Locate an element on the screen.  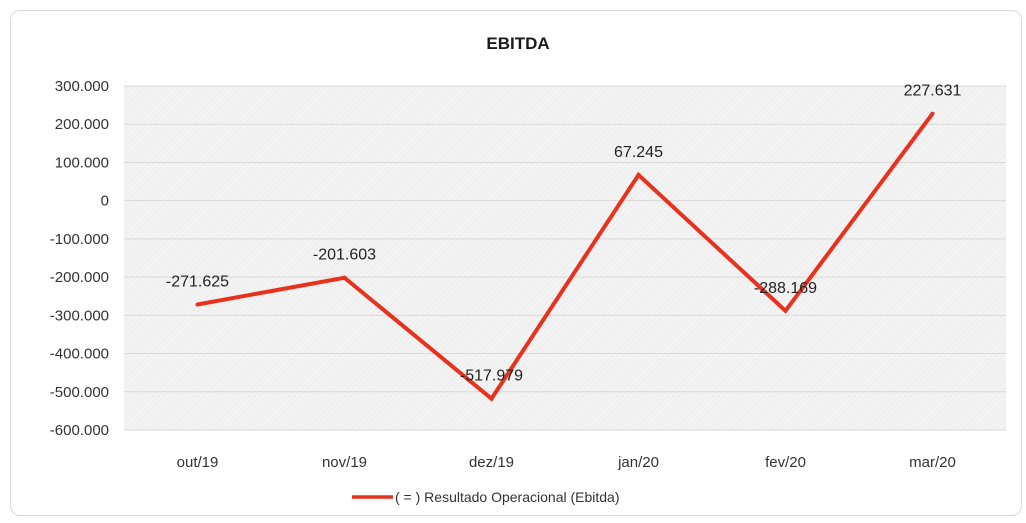
y-tick-label: -400.000 is located at coordinates (79, 354).